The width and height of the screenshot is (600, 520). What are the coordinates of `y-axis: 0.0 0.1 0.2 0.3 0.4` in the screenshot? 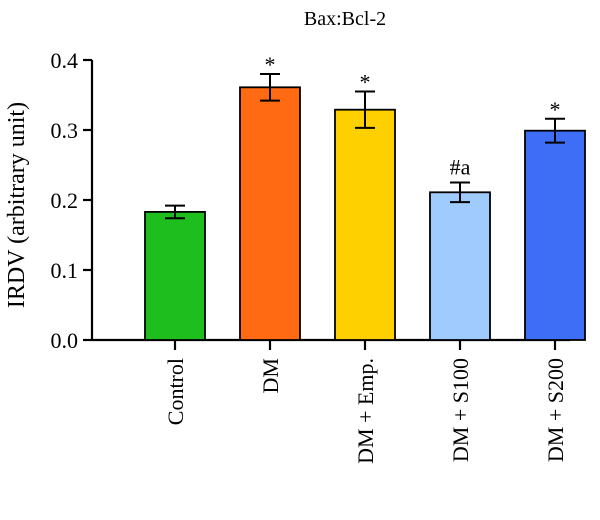 It's located at (72, 200).